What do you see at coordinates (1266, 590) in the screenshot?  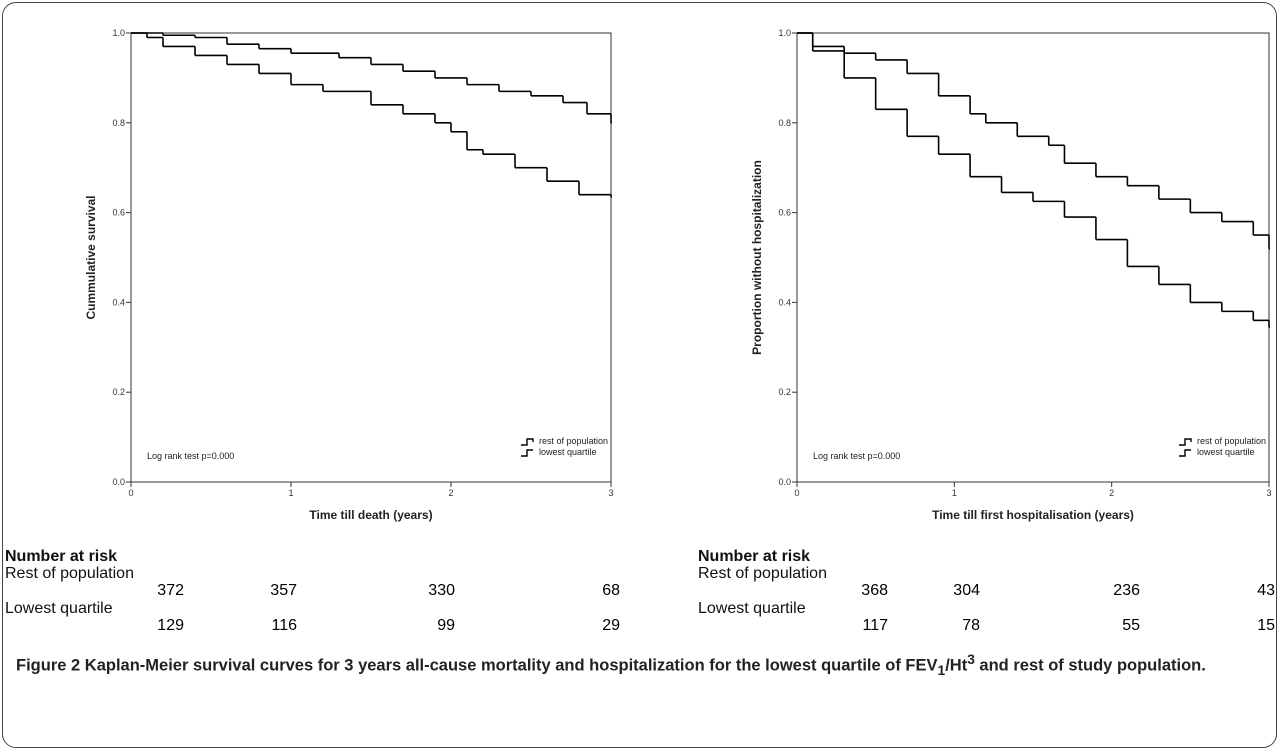 I see `risk-count: 43` at bounding box center [1266, 590].